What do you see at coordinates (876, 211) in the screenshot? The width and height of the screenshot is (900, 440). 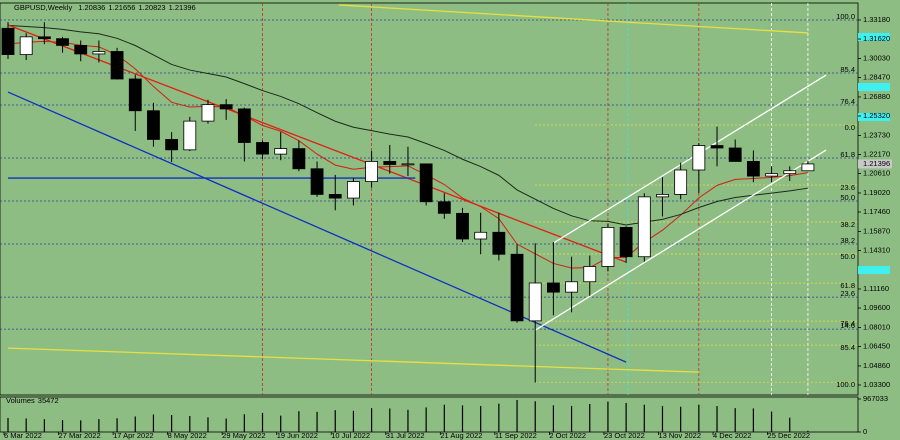 I see `y-tick-label: 1.17460` at bounding box center [876, 211].